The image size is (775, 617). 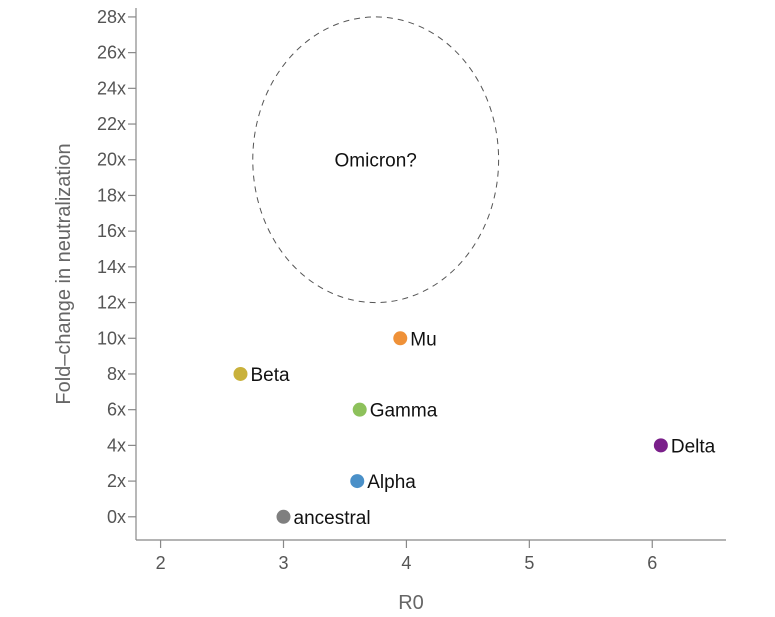 I want to click on point-label-ancestral: ancestral, so click(x=332, y=518).